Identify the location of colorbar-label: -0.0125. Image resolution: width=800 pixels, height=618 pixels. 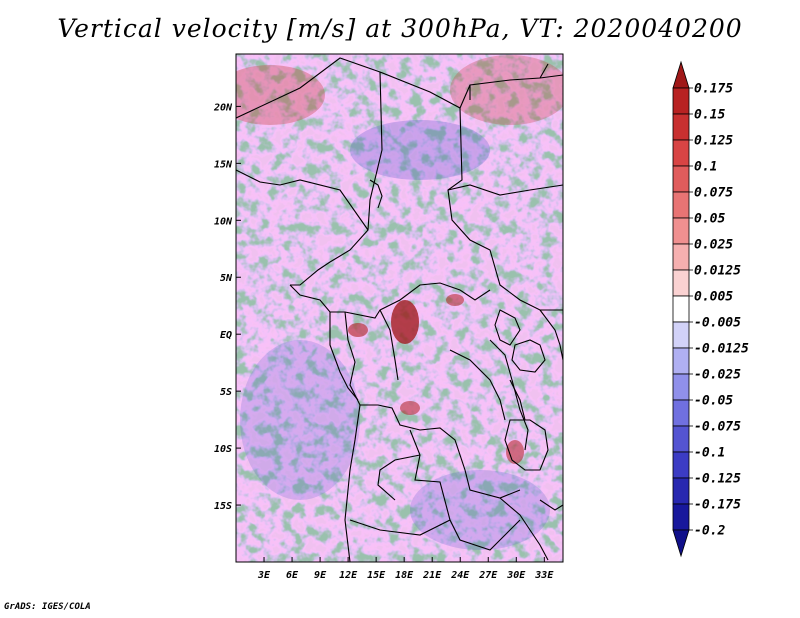
(721, 349).